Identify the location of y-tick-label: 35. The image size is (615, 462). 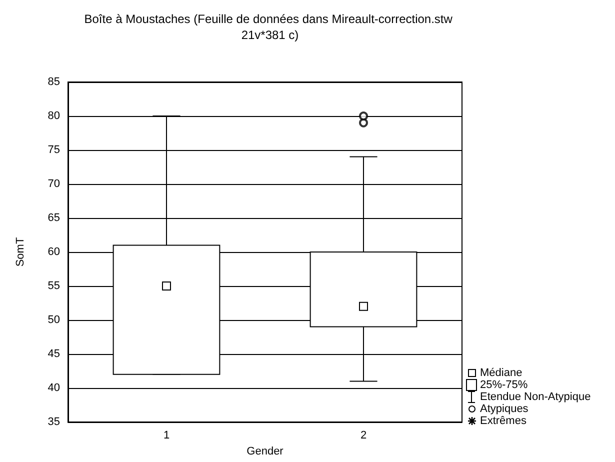
(54, 422).